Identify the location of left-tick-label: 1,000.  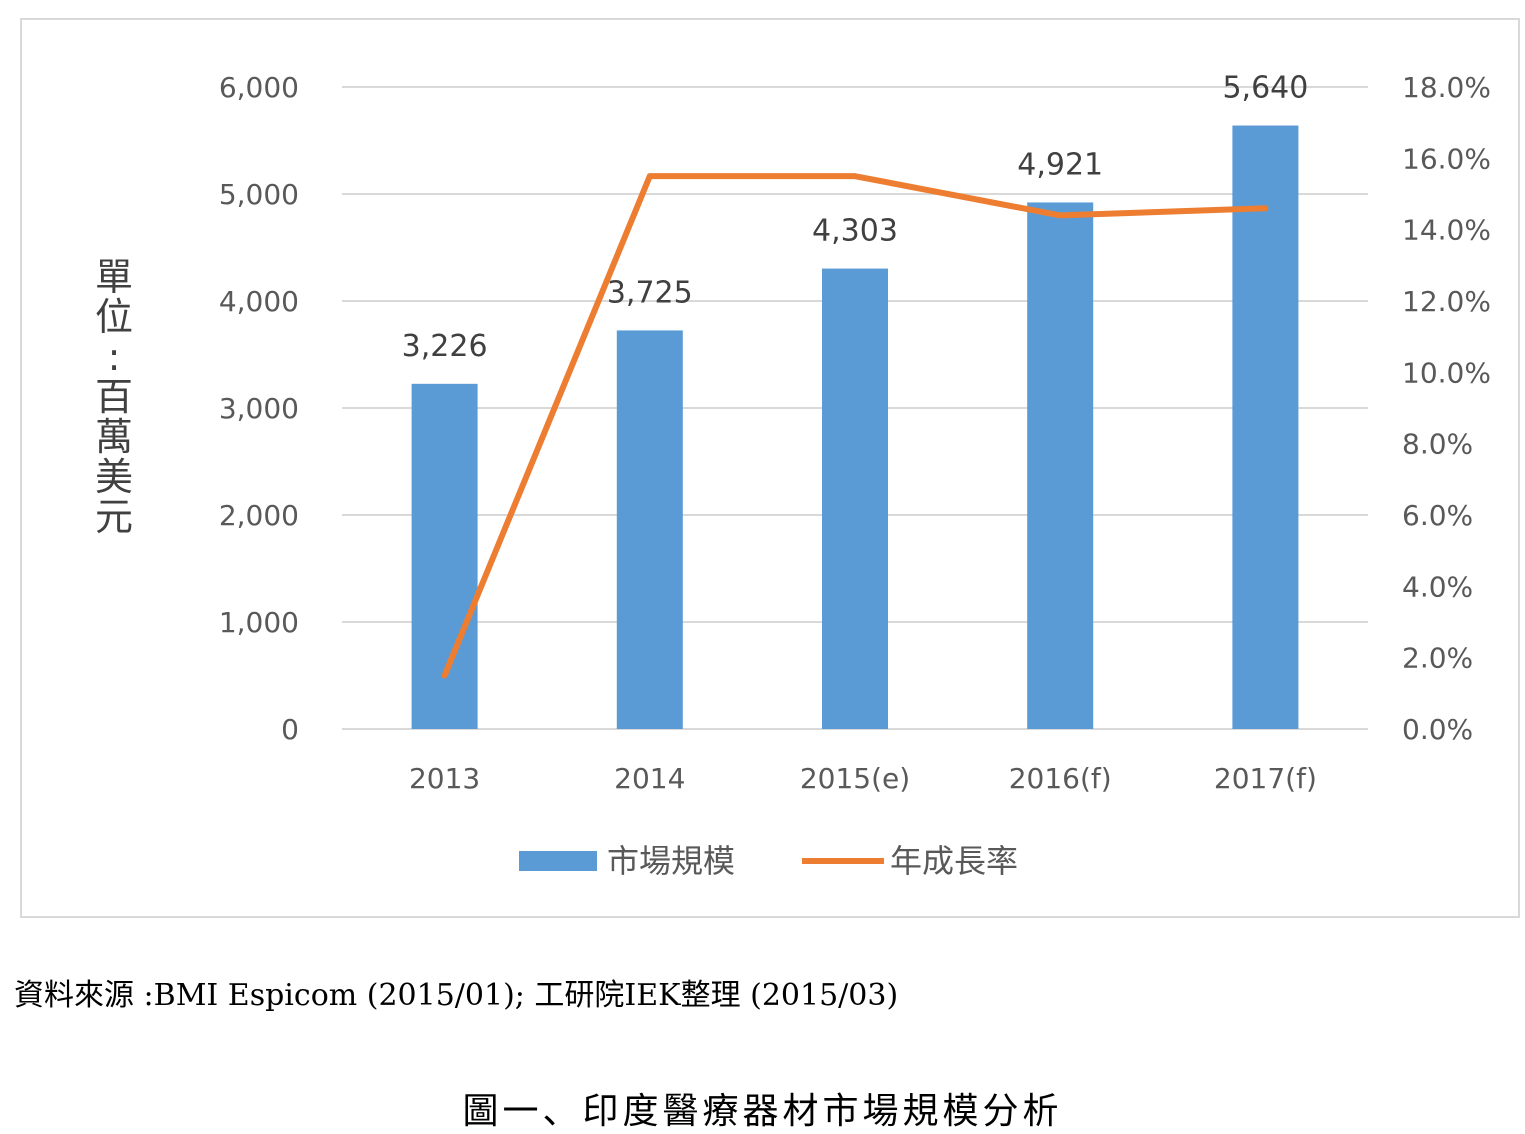
(259, 622).